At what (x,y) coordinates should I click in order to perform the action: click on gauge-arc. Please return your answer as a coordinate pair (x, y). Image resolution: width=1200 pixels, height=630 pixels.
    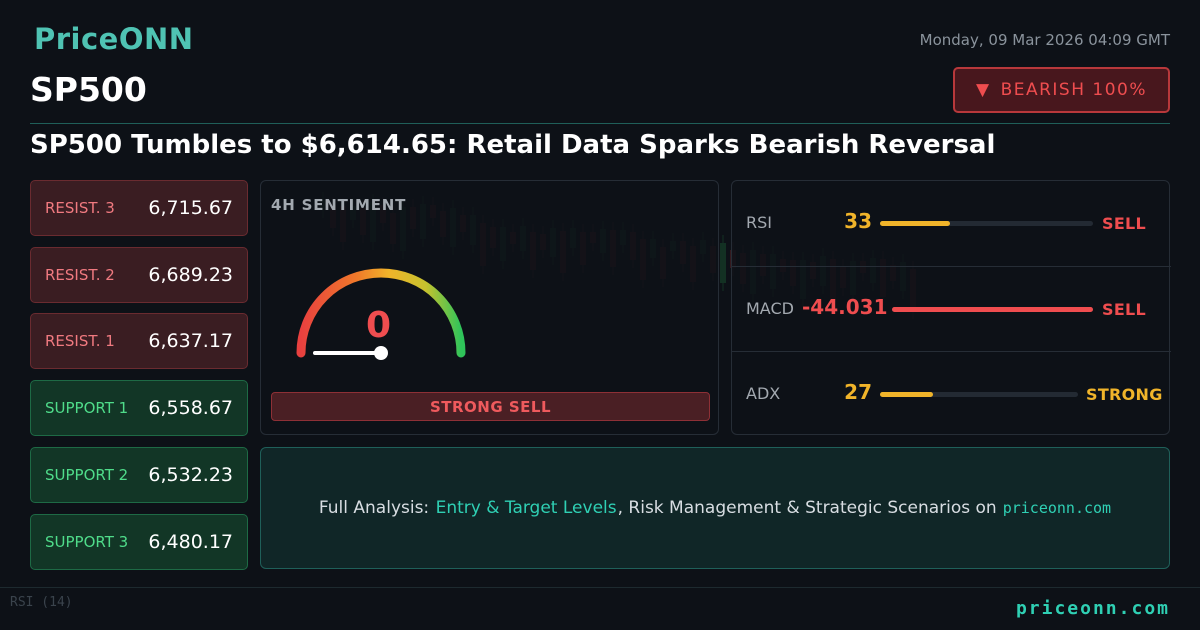
    Looking at the image, I should click on (381, 313).